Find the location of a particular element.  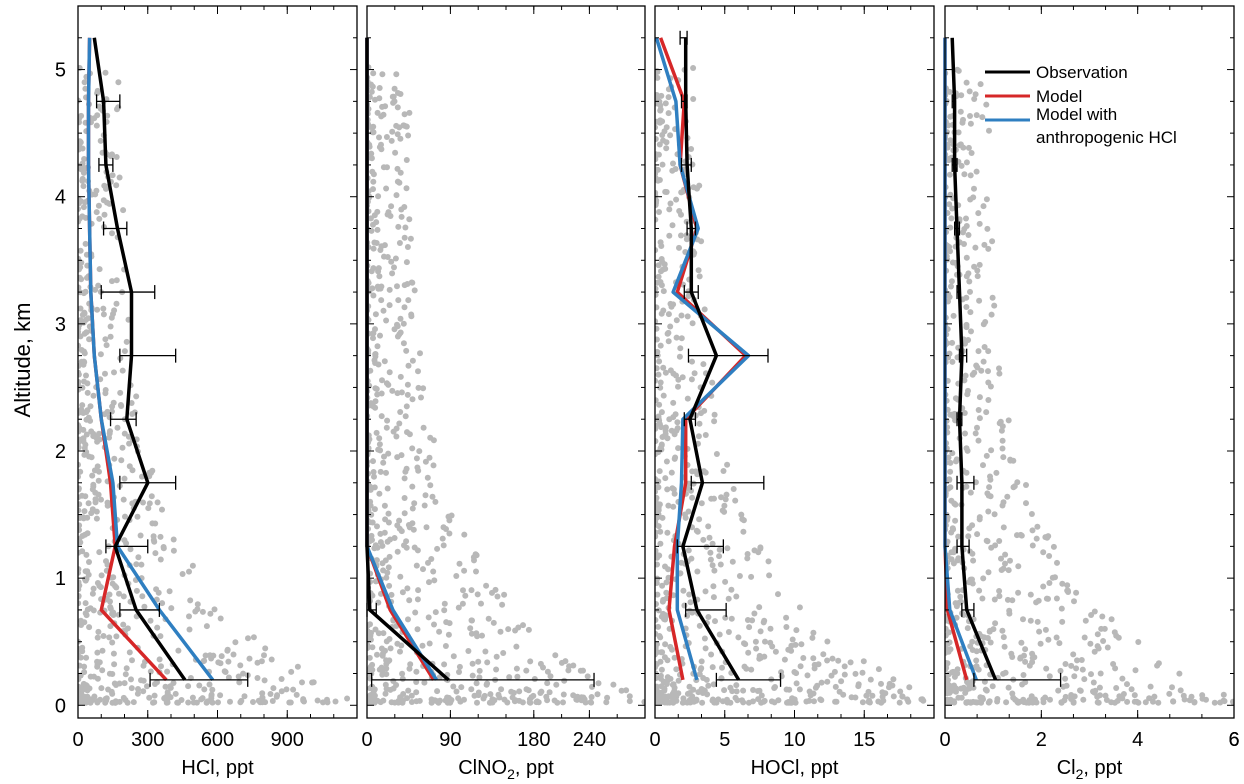

x-tick-label: 0 is located at coordinates (77, 740).